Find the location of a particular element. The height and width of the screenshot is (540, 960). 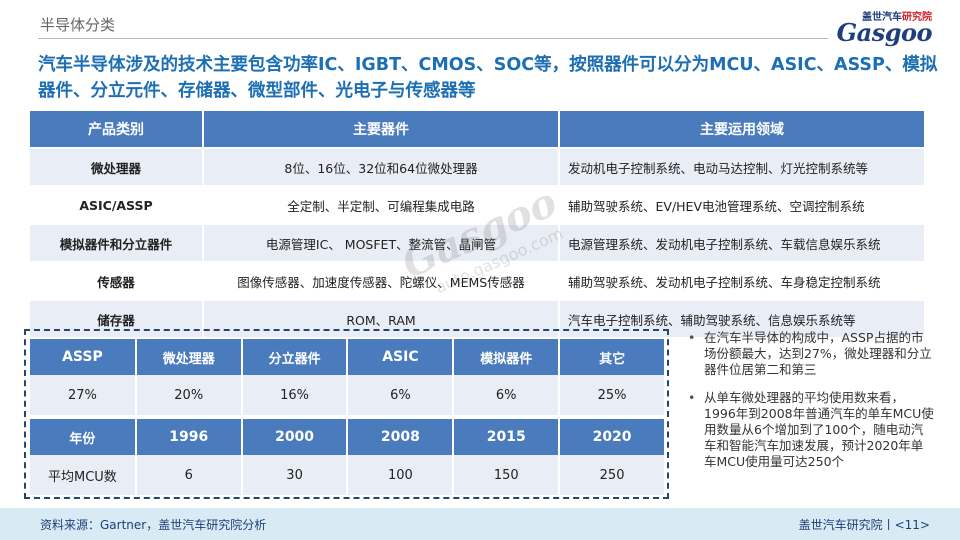

share-value: 25% is located at coordinates (612, 395).